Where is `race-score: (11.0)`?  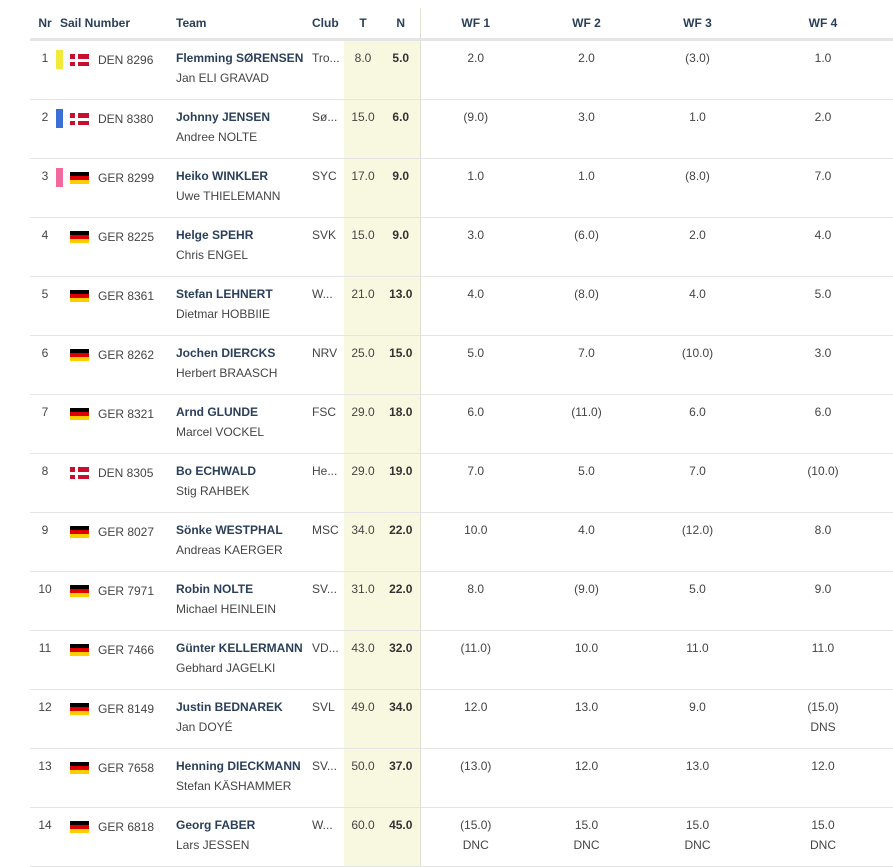
race-score: (11.0) is located at coordinates (475, 648).